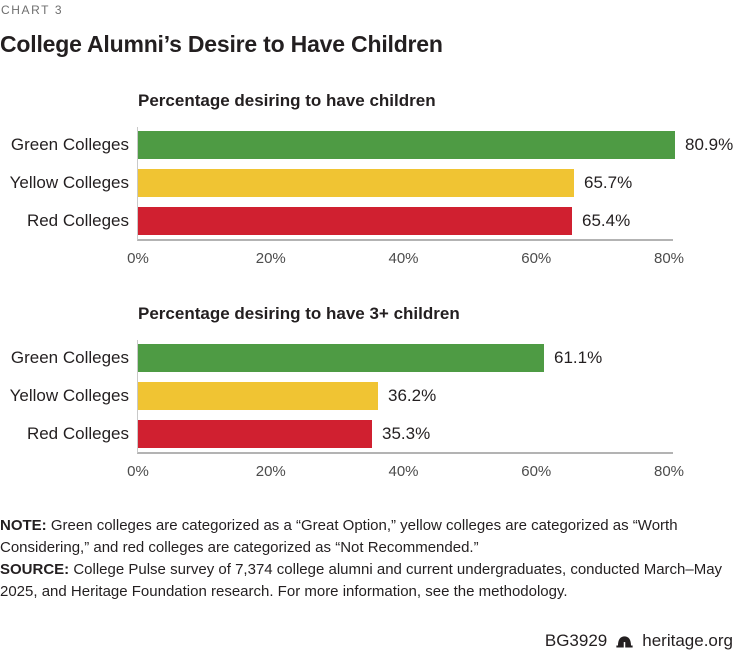  I want to click on page-title: College Alumni’s Desire to Have Children, so click(221, 44).